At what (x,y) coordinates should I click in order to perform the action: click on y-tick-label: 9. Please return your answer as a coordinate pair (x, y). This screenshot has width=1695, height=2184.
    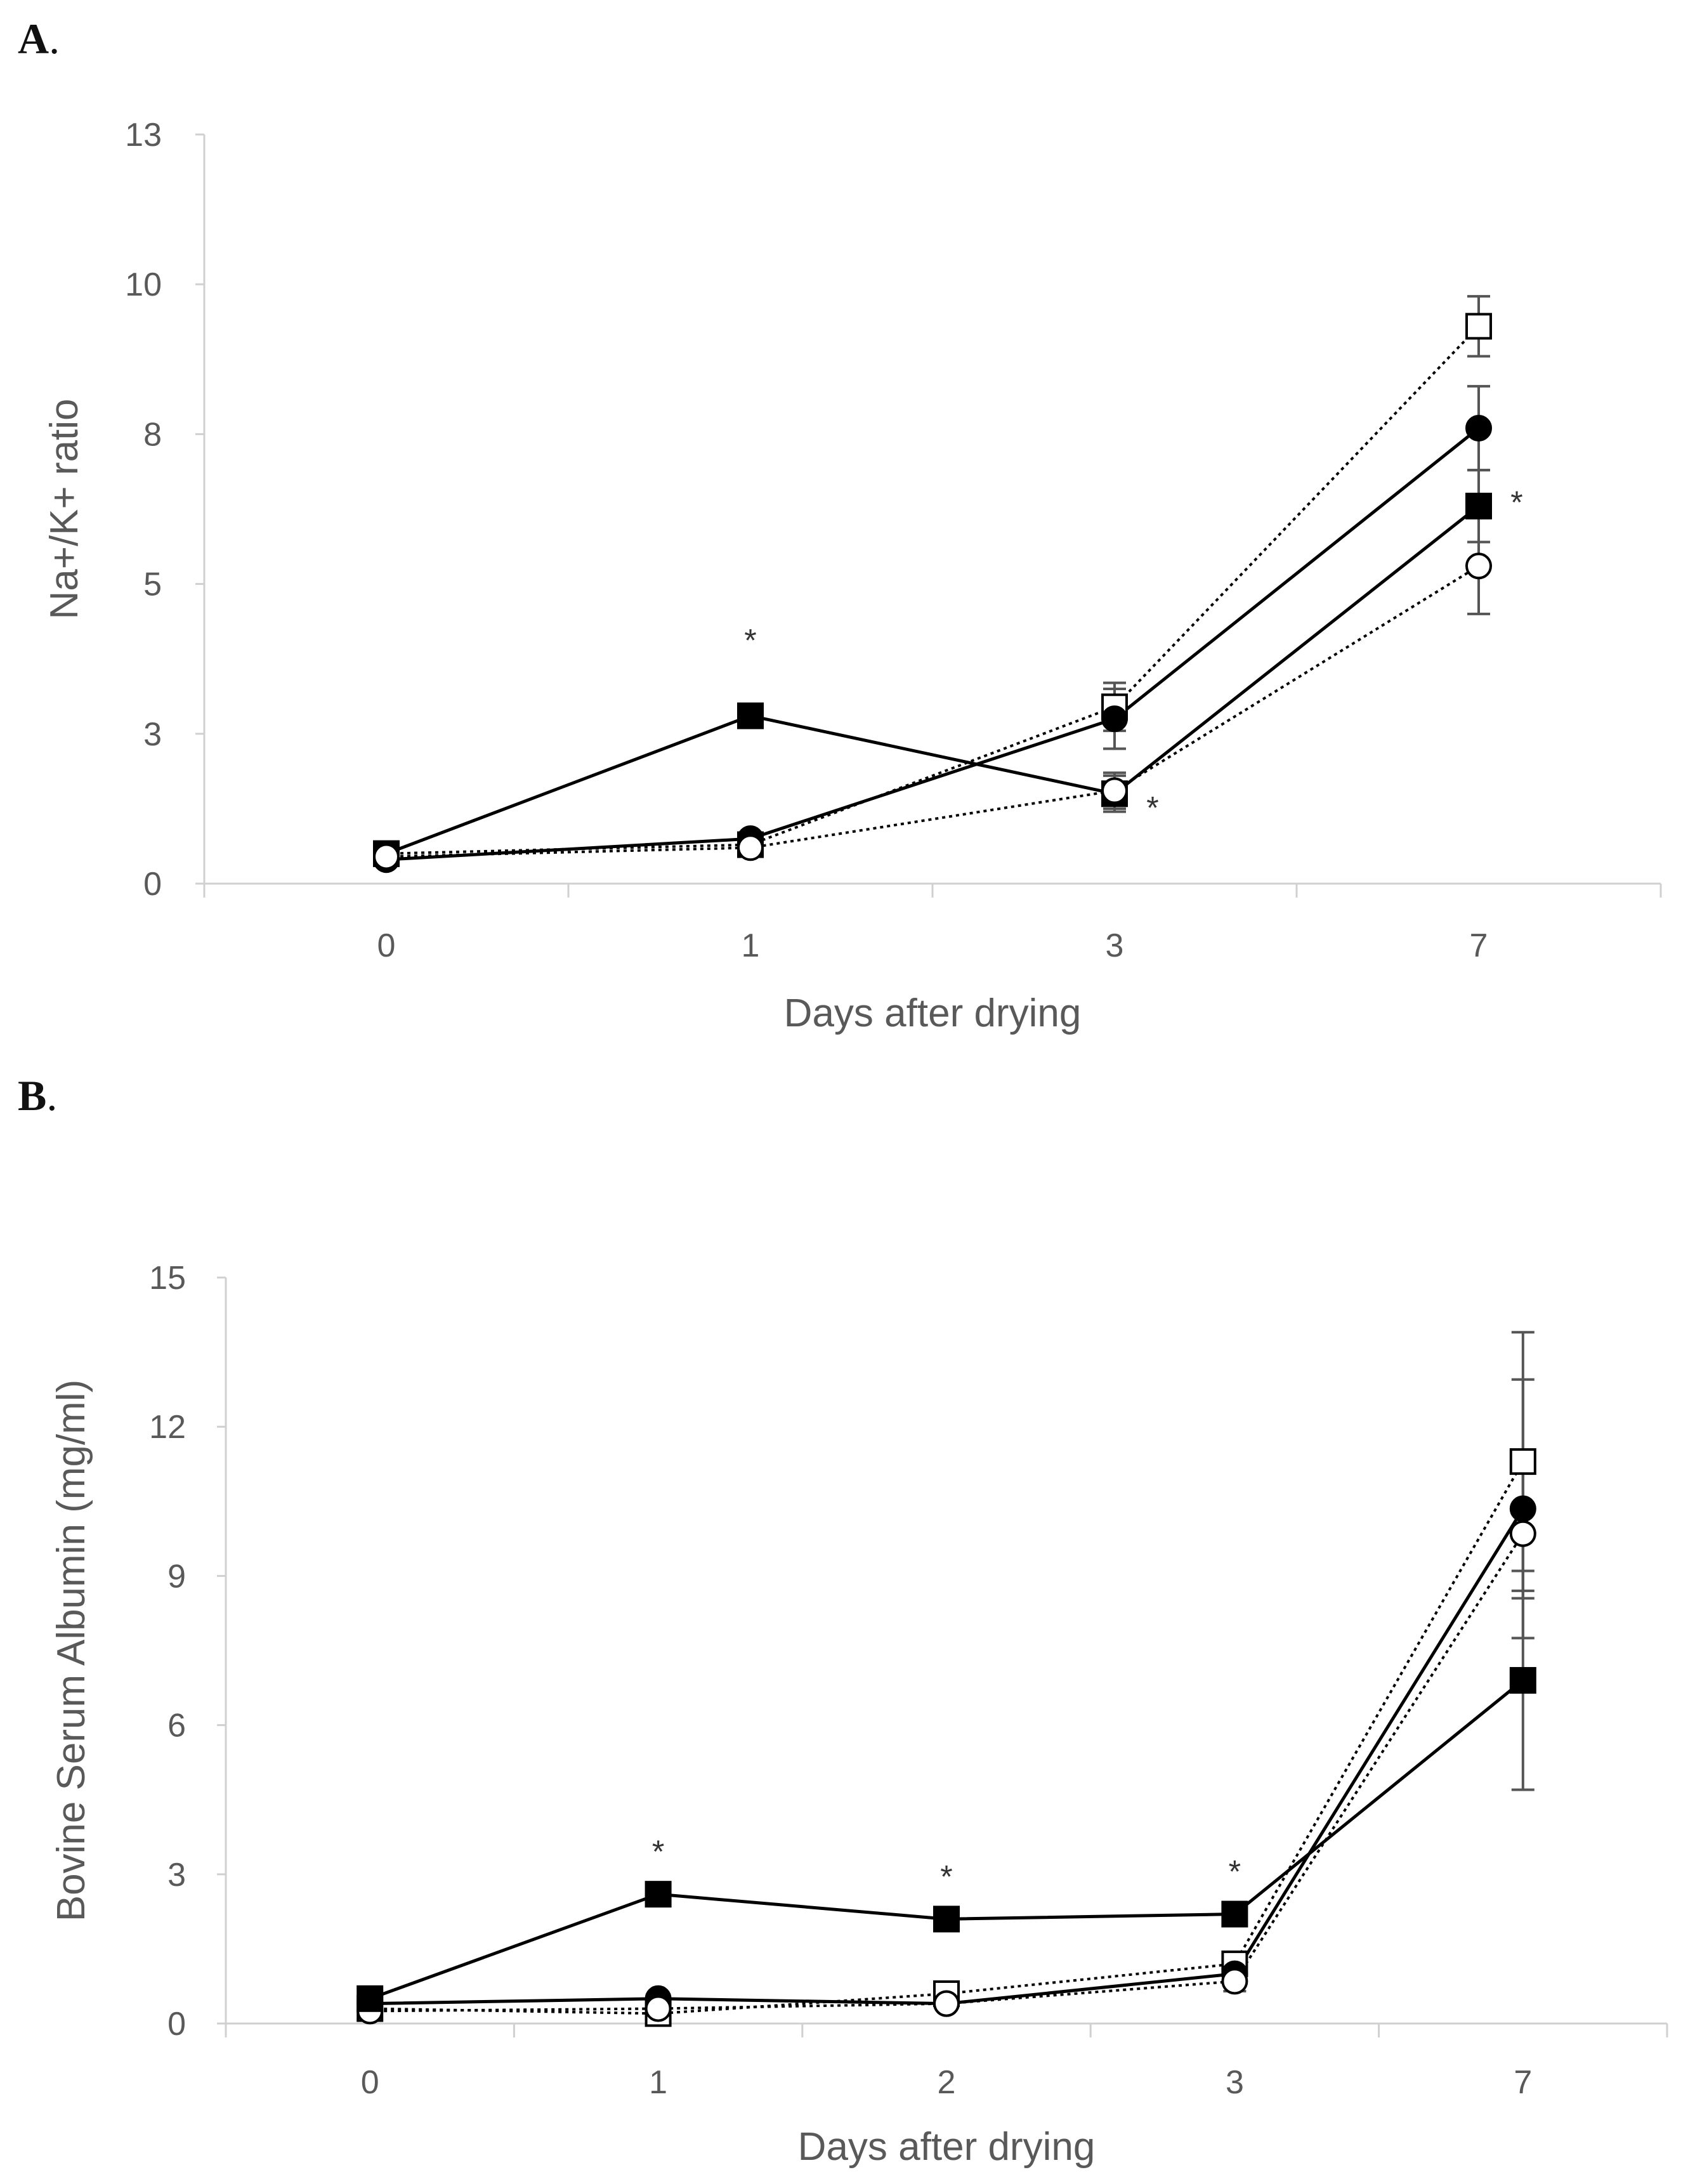
    Looking at the image, I should click on (176, 1576).